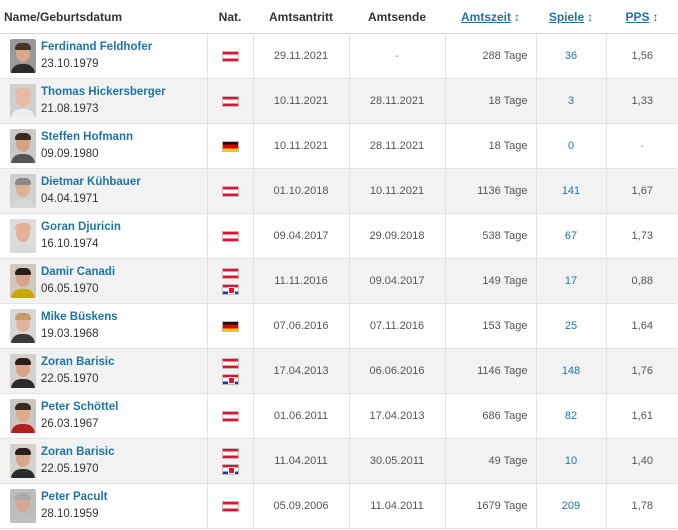 Image resolution: width=678 pixels, height=530 pixels. What do you see at coordinates (570, 416) in the screenshot?
I see `games-link: 82` at bounding box center [570, 416].